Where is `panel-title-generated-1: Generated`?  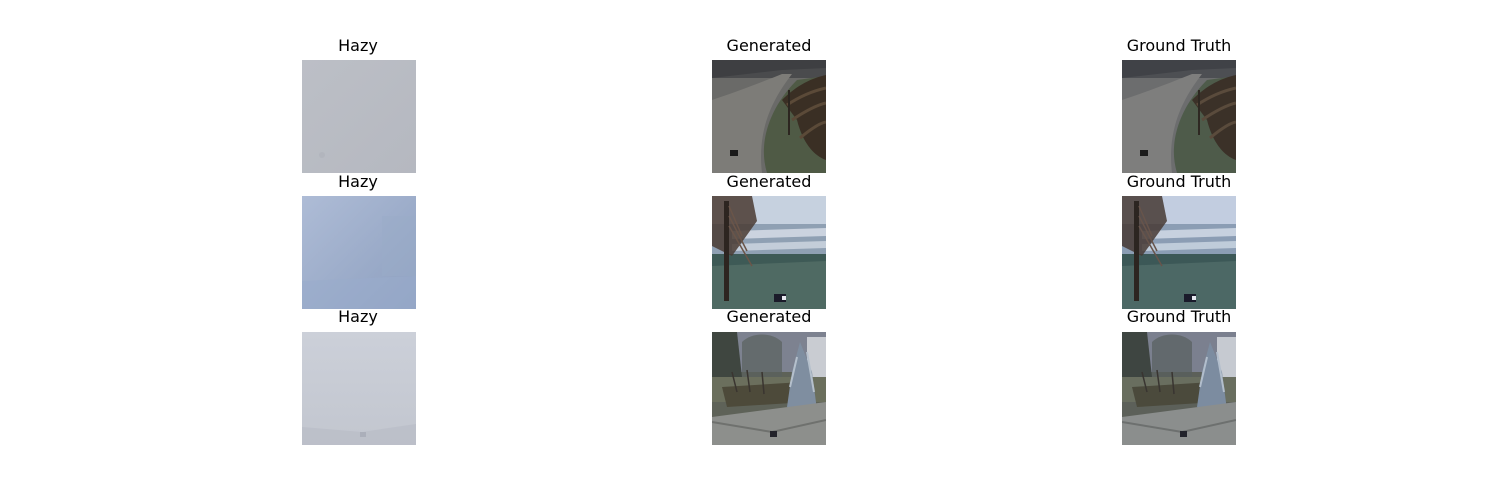
panel-title-generated-1: Generated is located at coordinates (769, 45).